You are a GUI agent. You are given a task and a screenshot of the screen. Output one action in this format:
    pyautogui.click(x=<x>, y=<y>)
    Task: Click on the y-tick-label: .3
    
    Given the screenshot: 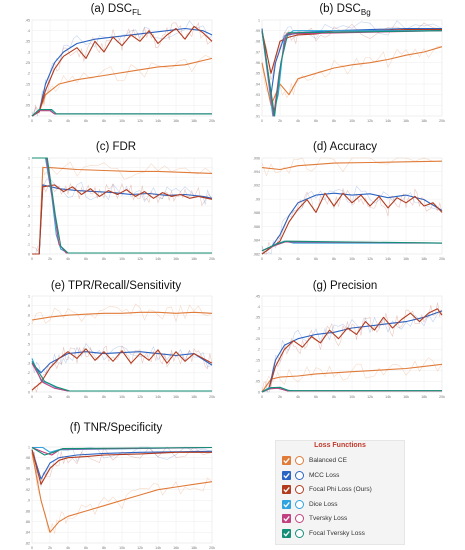 What is the action you would take?
    pyautogui.click(x=28, y=52)
    